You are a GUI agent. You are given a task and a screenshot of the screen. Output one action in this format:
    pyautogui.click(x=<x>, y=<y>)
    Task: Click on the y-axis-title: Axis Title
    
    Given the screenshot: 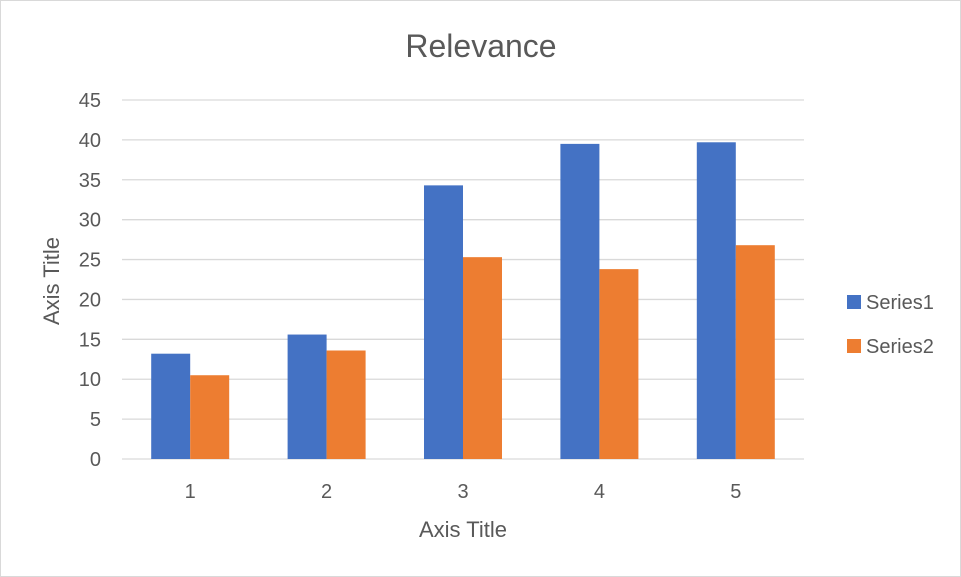 What is the action you would take?
    pyautogui.click(x=51, y=281)
    